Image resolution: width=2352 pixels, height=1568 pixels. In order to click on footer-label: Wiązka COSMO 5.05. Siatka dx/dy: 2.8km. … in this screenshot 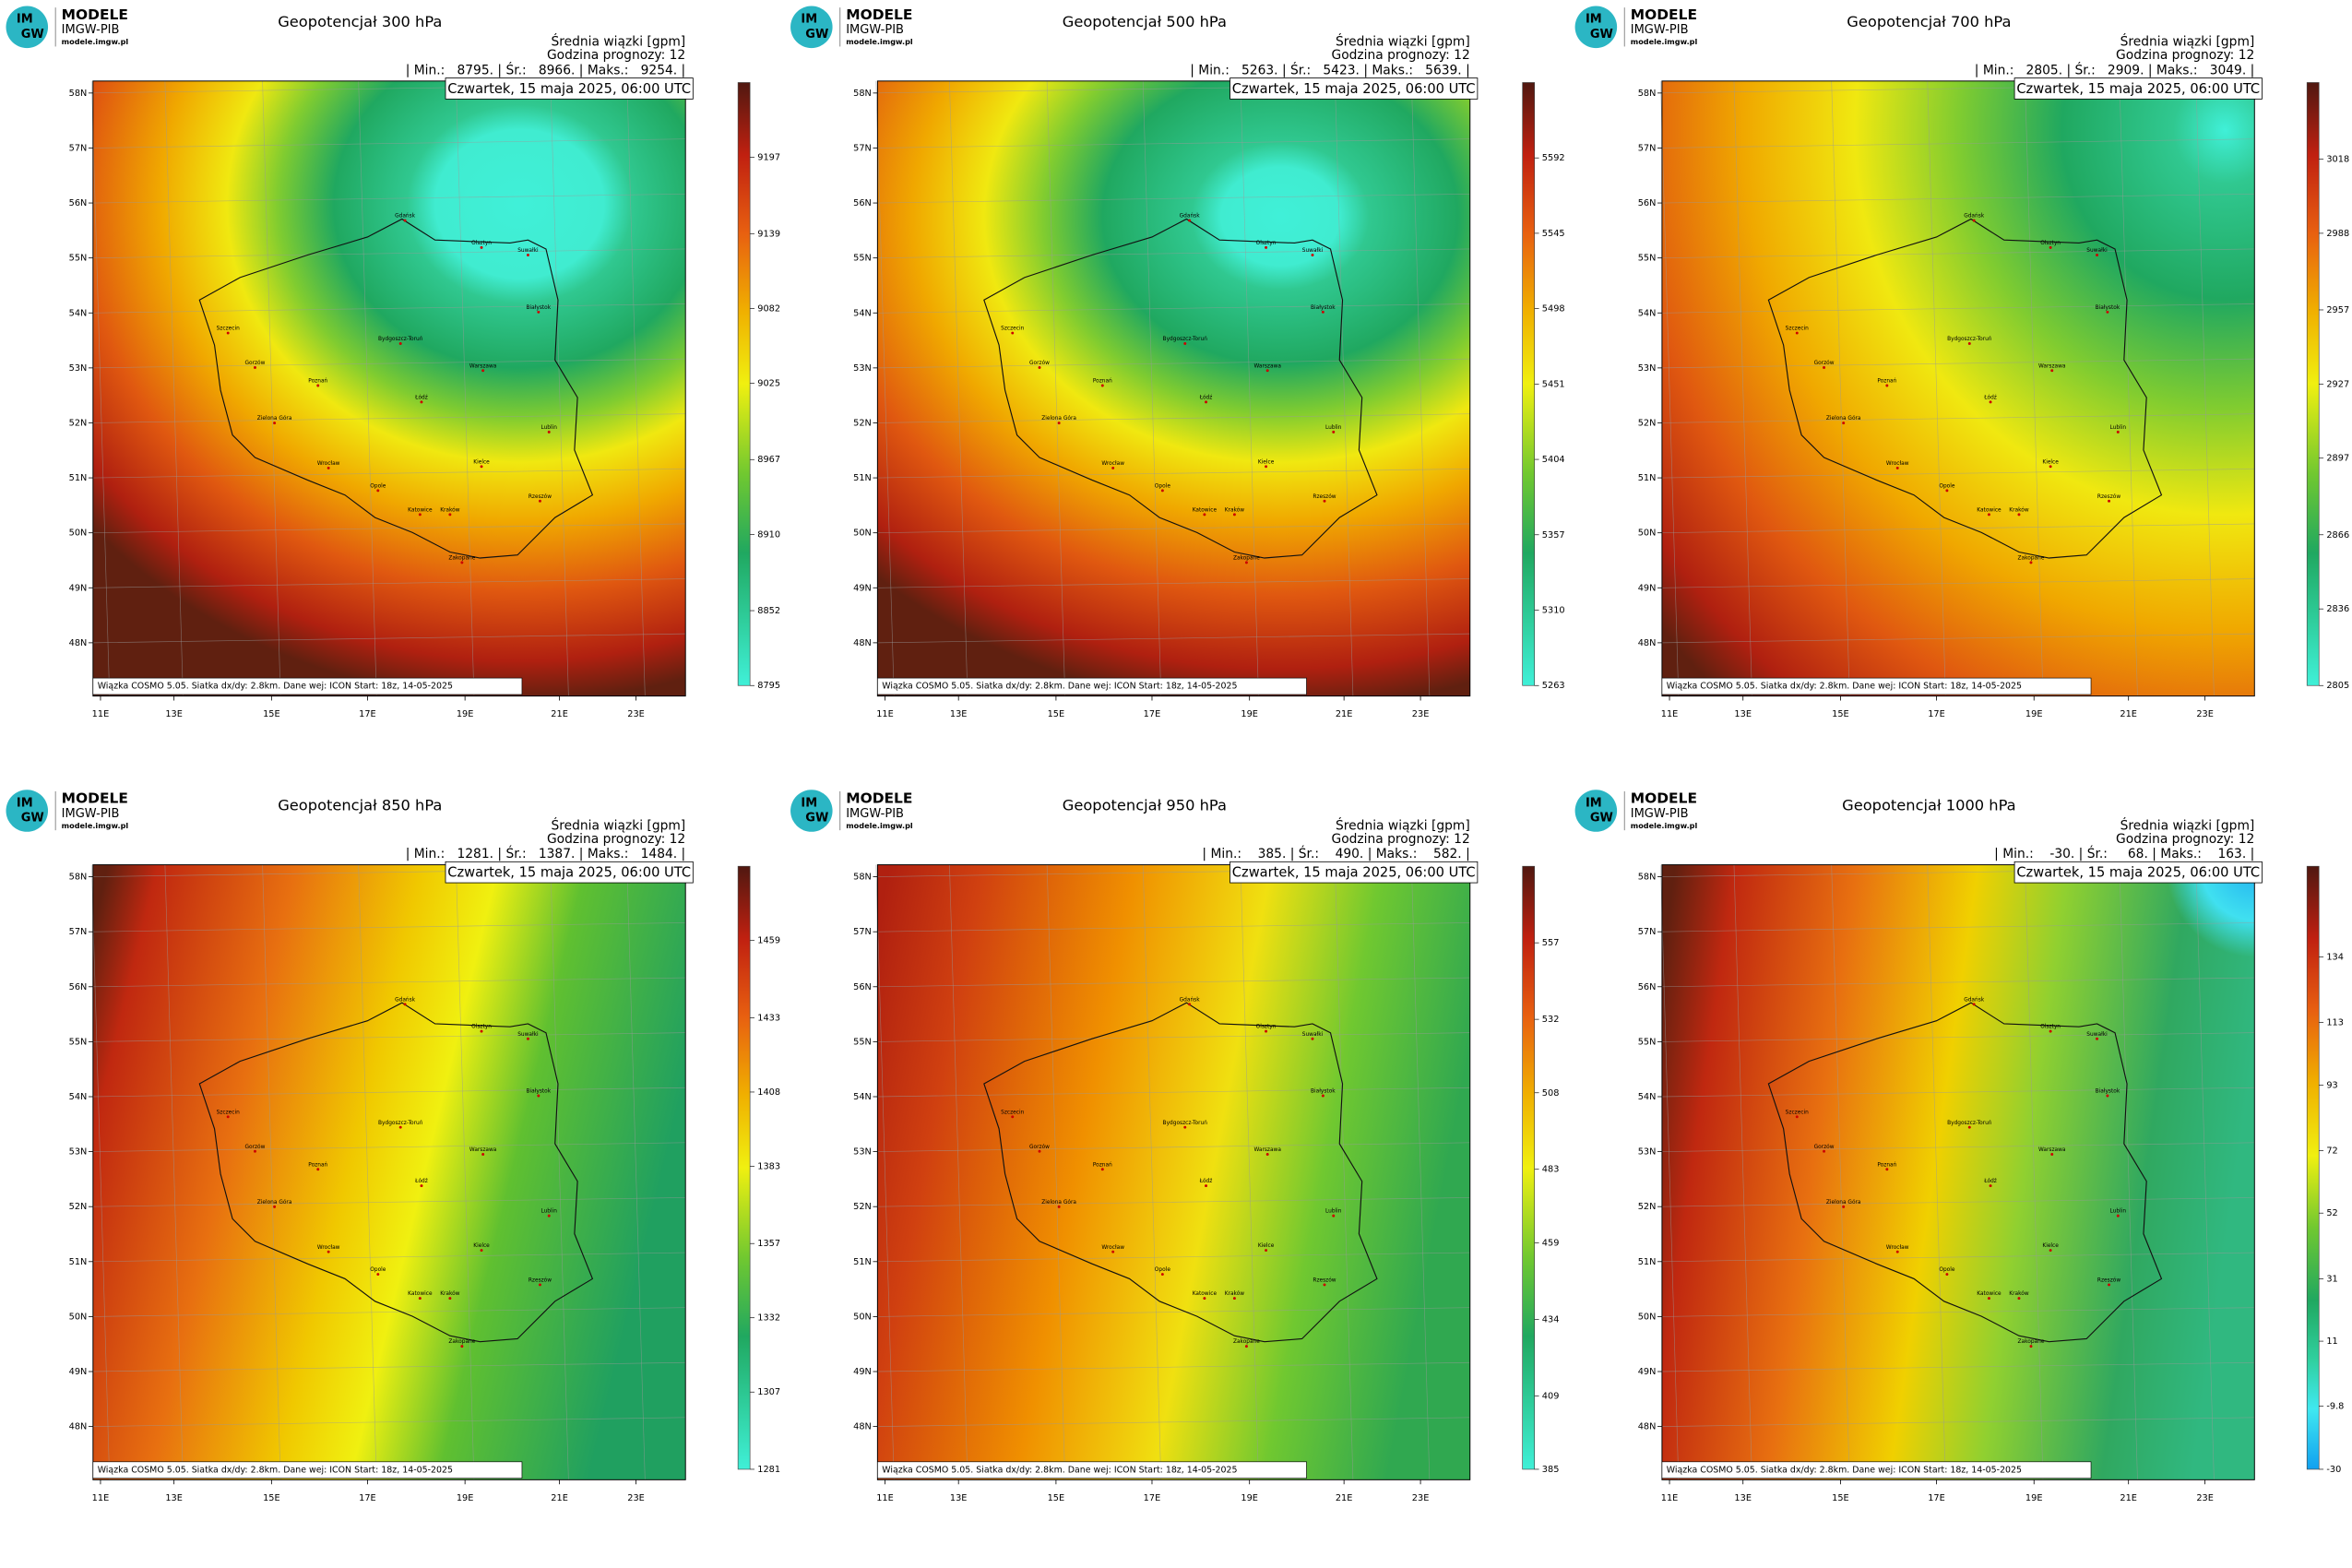, I will do `click(275, 687)`.